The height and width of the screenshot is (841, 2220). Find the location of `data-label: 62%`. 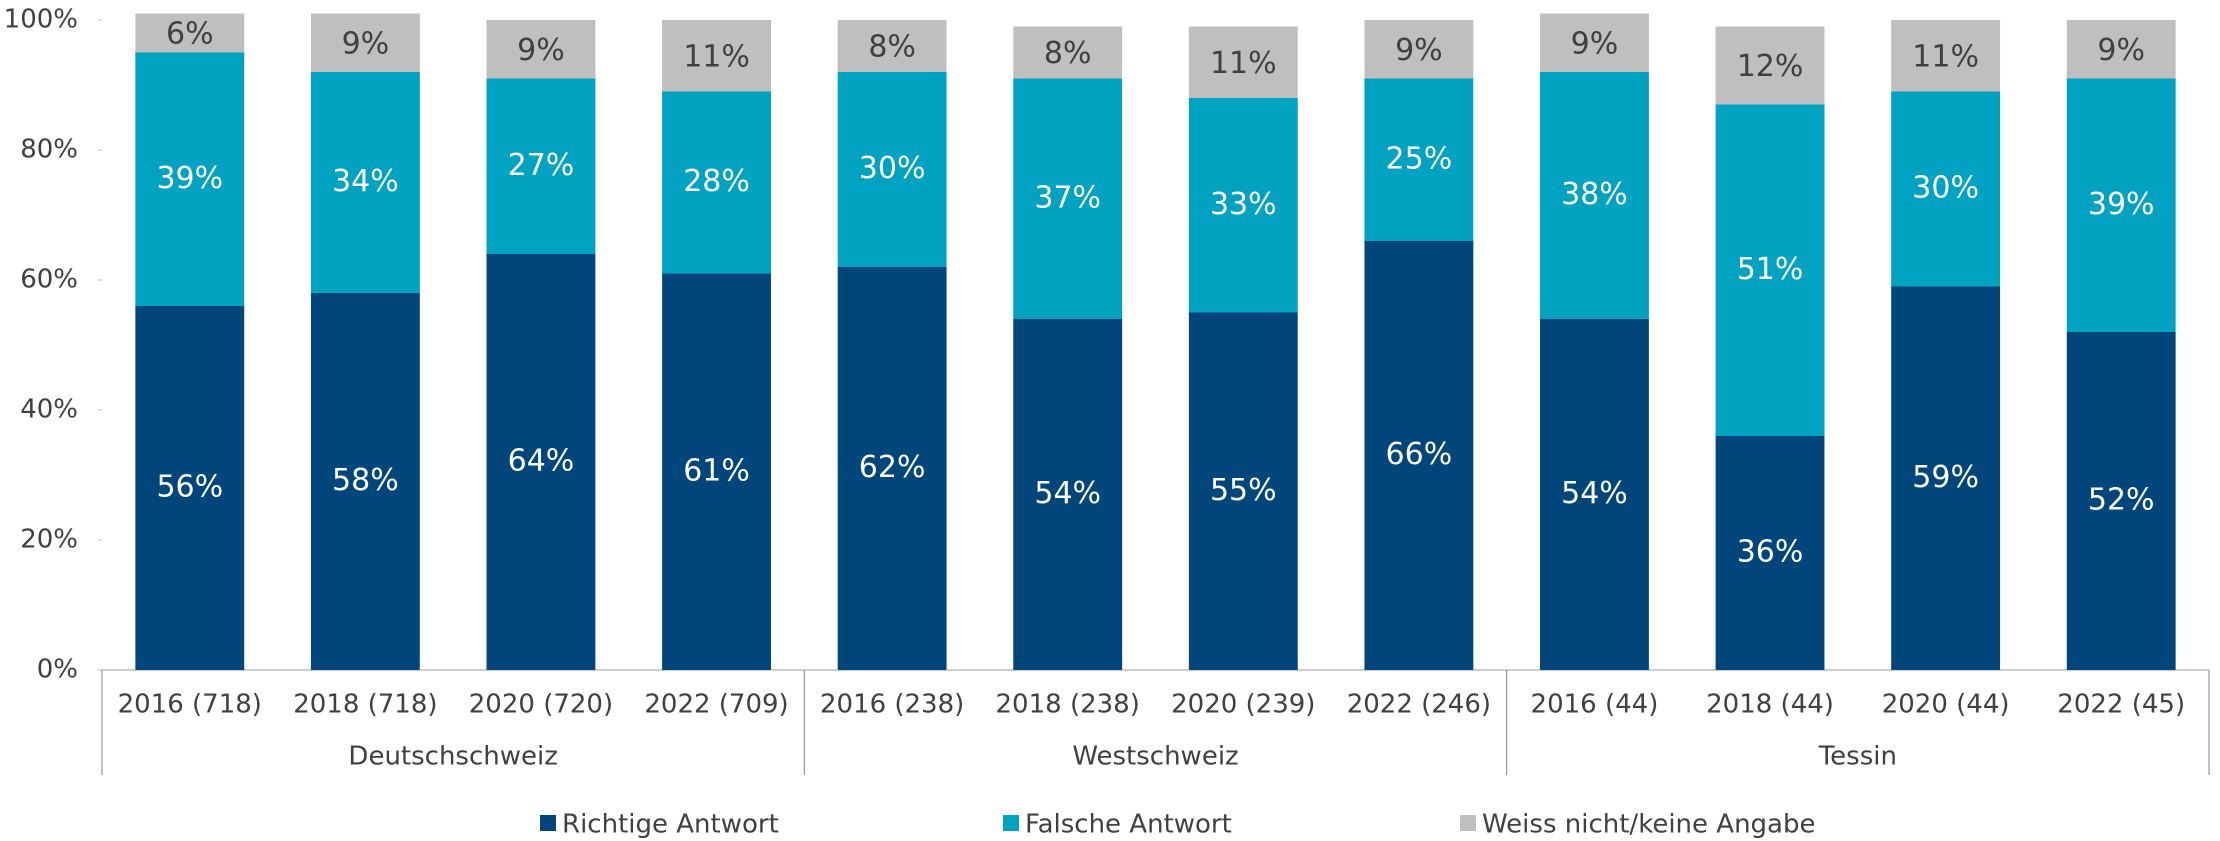

data-label: 62% is located at coordinates (892, 467).